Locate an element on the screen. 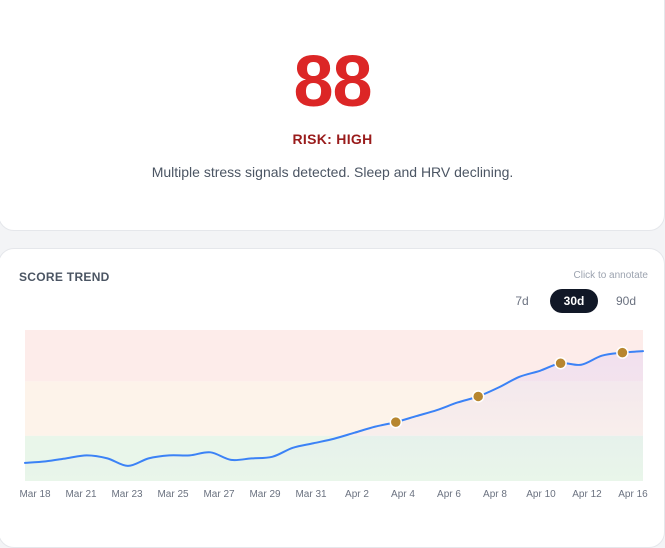 The height and width of the screenshot is (548, 665). x-tick-label: Mar 18 is located at coordinates (35, 494).